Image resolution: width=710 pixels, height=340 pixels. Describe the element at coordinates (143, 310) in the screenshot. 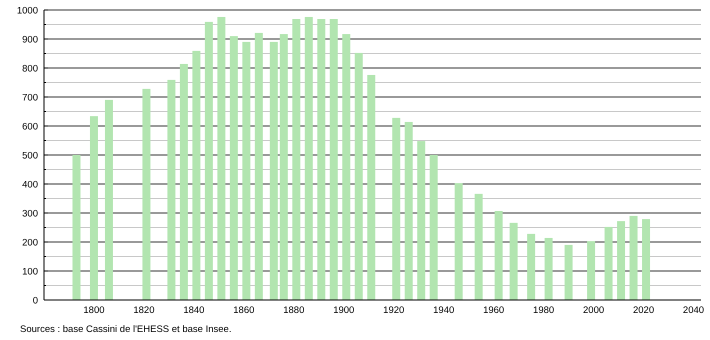

I see `x-tick-label: 1820` at that location.